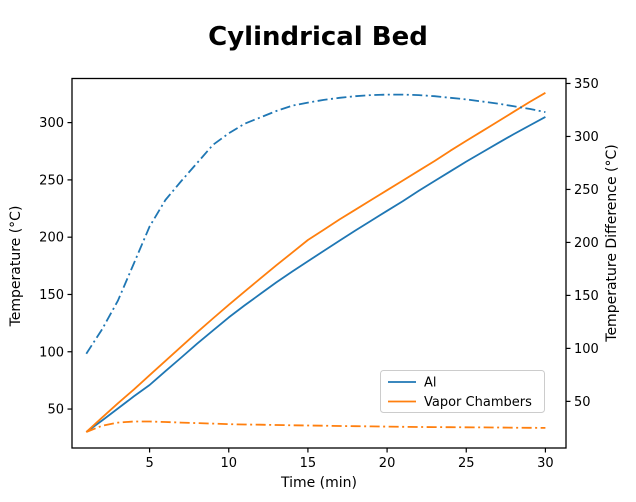 The width and height of the screenshot is (636, 502). What do you see at coordinates (387, 463) in the screenshot?
I see `x-tick-label: 20` at bounding box center [387, 463].